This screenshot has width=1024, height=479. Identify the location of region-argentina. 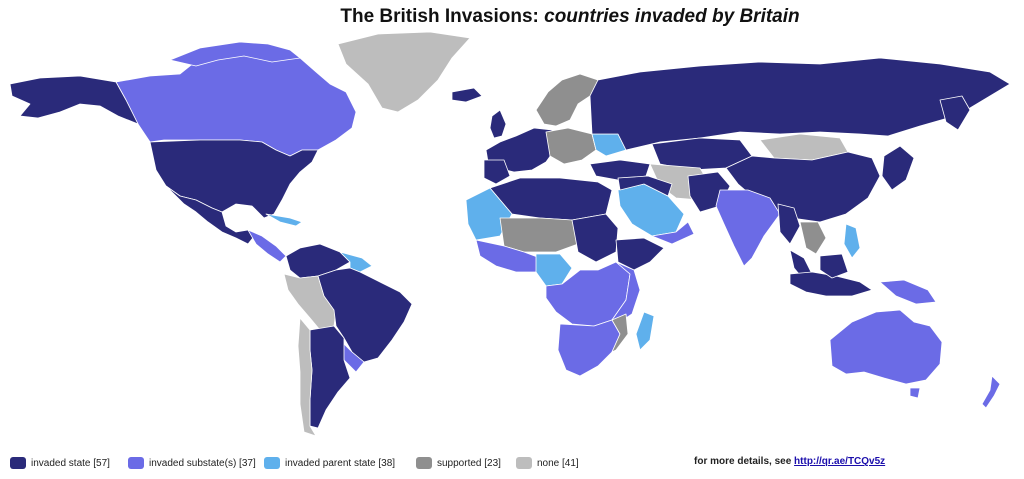
(330, 377).